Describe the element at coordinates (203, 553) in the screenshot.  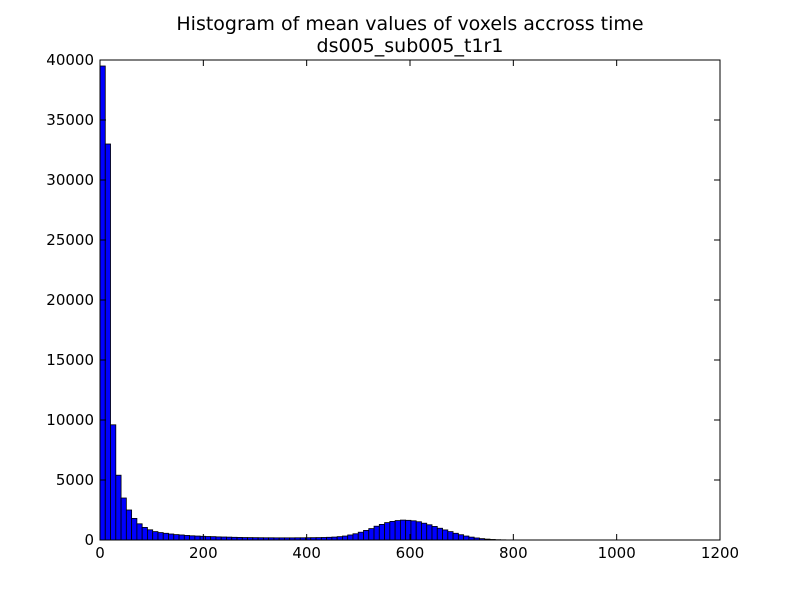
I see `x-tick-label: 200` at that location.